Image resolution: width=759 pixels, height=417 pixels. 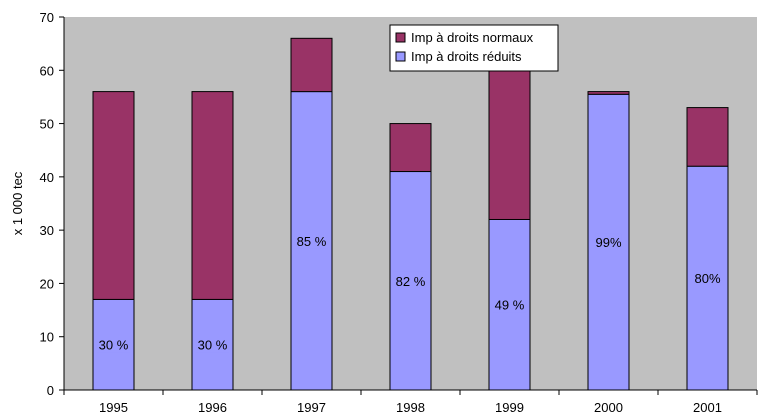 I want to click on bar-label-1996: 30 %, so click(x=213, y=345).